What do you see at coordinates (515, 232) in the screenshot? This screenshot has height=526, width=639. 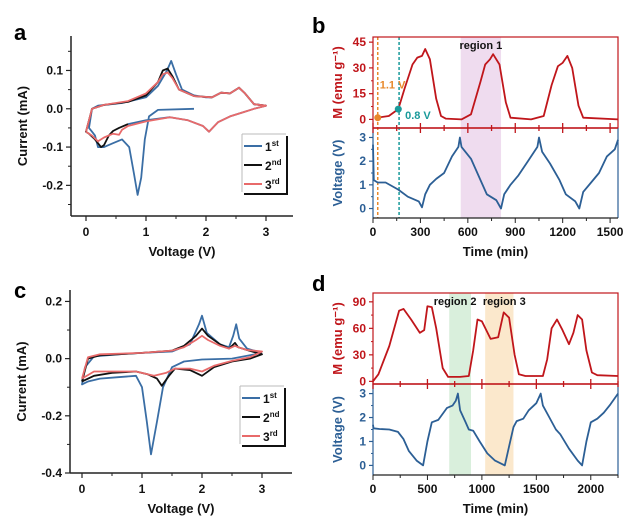 I see `x-tick-label: 900` at bounding box center [515, 232].